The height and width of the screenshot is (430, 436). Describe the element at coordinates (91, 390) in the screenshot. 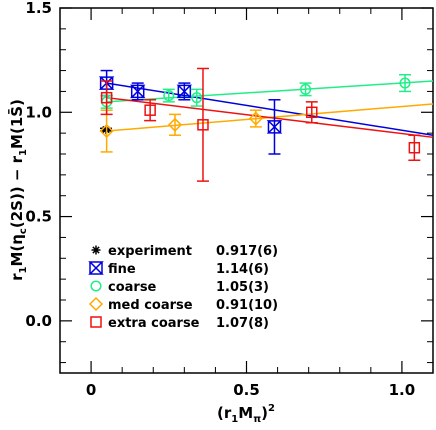

I see `x-tick-label: 0` at that location.